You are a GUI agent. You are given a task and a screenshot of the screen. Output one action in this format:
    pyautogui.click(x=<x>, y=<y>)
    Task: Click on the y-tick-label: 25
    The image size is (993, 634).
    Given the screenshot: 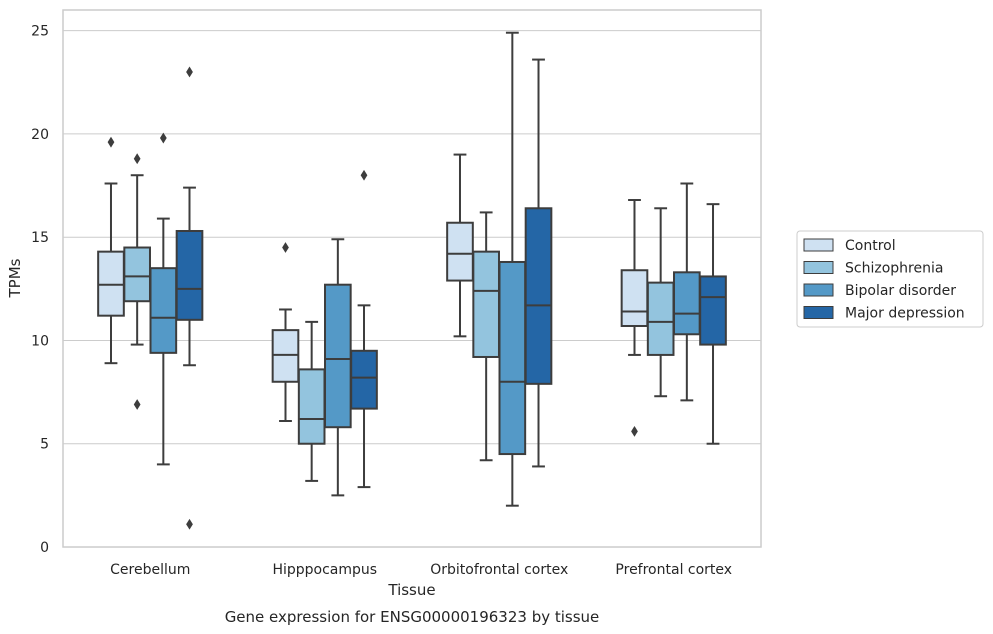 What is the action you would take?
    pyautogui.click(x=40, y=32)
    